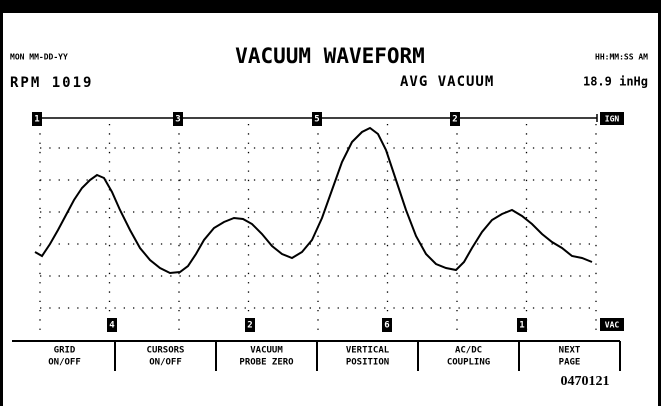 Image resolution: width=661 pixels, height=406 pixels. Describe the element at coordinates (266, 351) in the screenshot. I see `button-label: VACUUM` at that location.